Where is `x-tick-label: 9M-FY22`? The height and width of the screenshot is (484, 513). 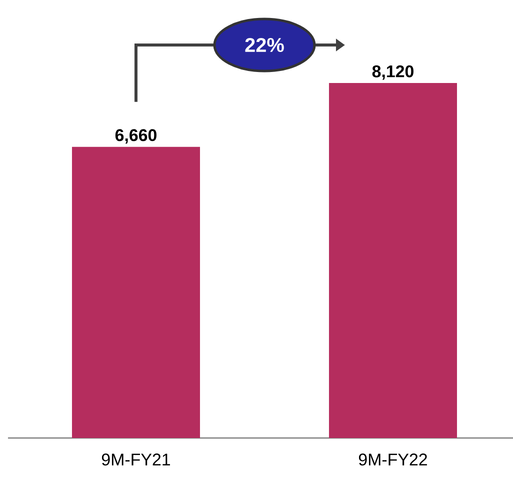
x-tick-label: 9M-FY22 is located at coordinates (392, 460).